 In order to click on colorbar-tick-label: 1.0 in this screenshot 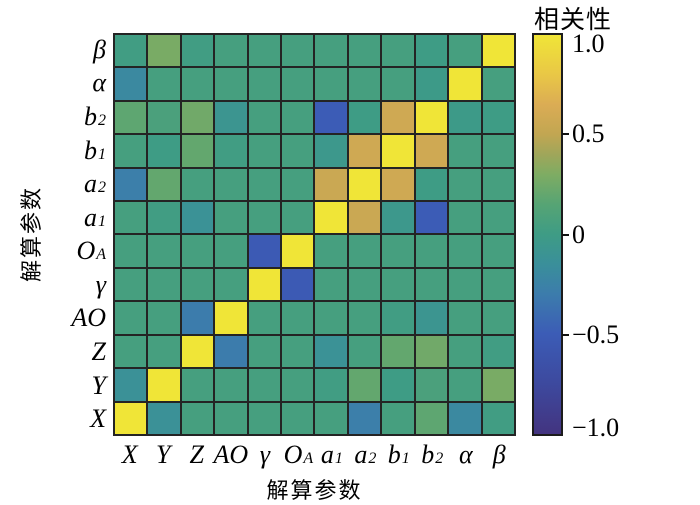, I will do `click(588, 43)`.